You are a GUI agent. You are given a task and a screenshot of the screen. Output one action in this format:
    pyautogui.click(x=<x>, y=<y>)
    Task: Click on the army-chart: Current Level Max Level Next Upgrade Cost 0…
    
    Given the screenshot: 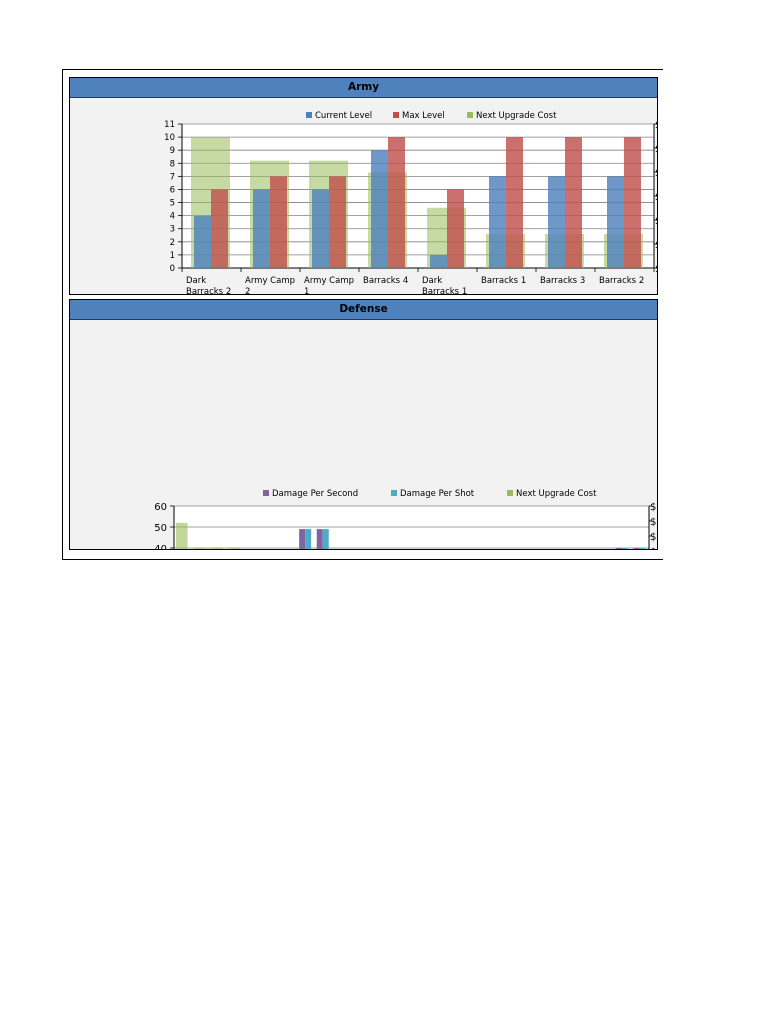 What is the action you would take?
    pyautogui.click(x=410, y=202)
    